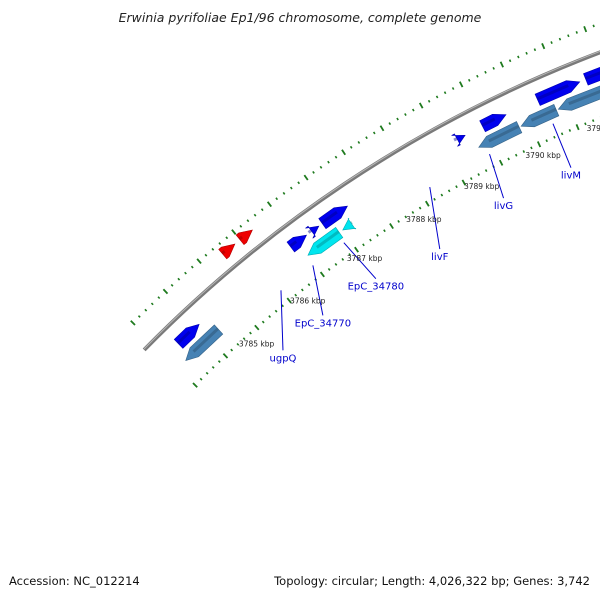 The height and width of the screenshot is (600, 600). What do you see at coordinates (439, 257) in the screenshot?
I see `gene-label: livF` at bounding box center [439, 257].